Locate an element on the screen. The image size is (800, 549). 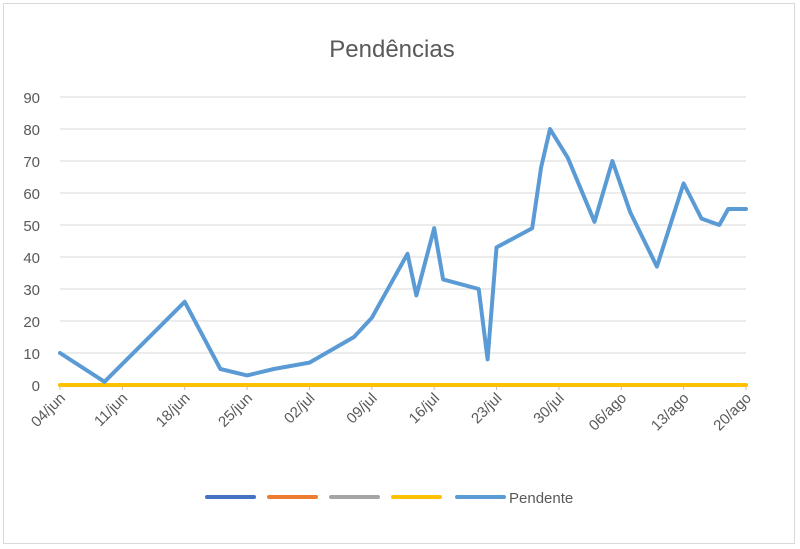
y-tick-label: 0 is located at coordinates (36, 386).